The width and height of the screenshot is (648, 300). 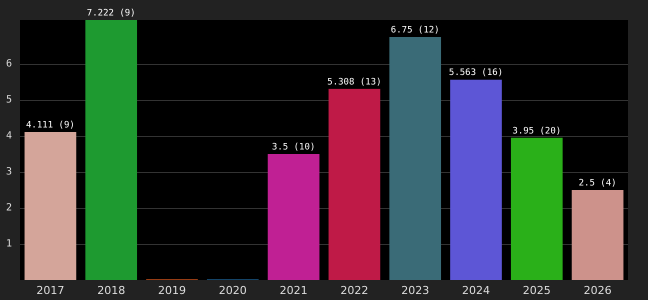 What do you see at coordinates (598, 290) in the screenshot?
I see `x-tick-label: 2026` at bounding box center [598, 290].